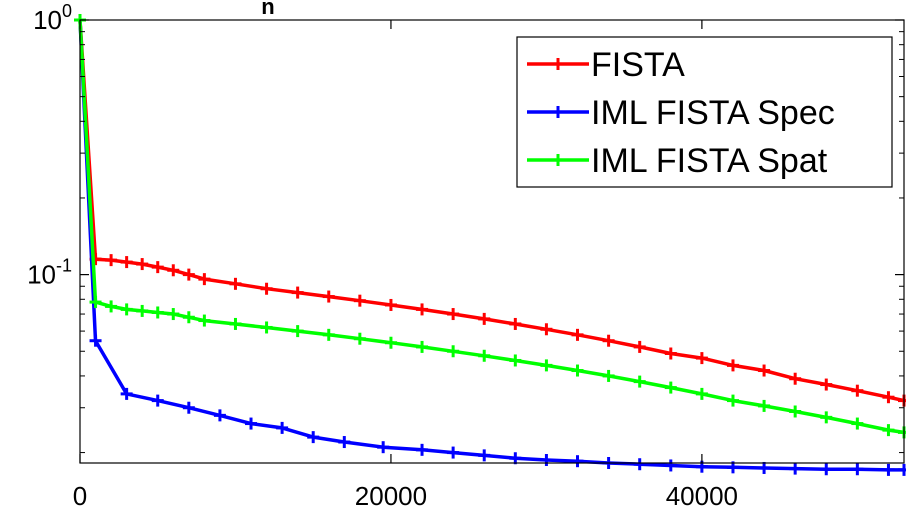 Image resolution: width=906 pixels, height=512 pixels. Describe the element at coordinates (67, 11) in the screenshot. I see `y-tick-label-exponent: 0` at that location.